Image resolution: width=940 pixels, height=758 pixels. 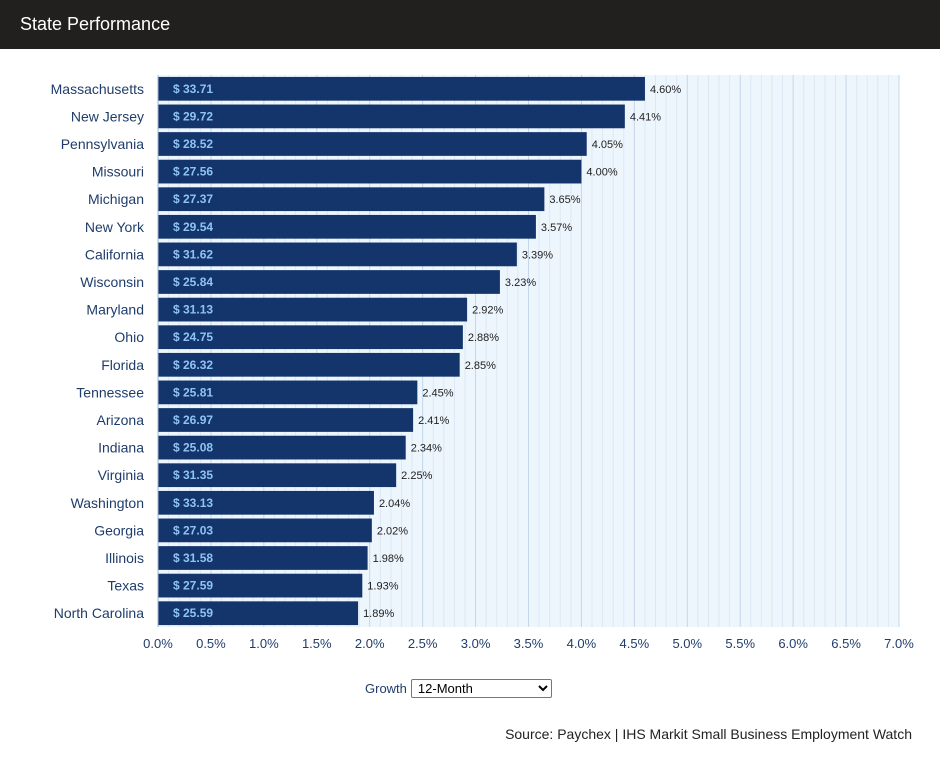 I want to click on category-label: Washington, so click(x=107, y=503).